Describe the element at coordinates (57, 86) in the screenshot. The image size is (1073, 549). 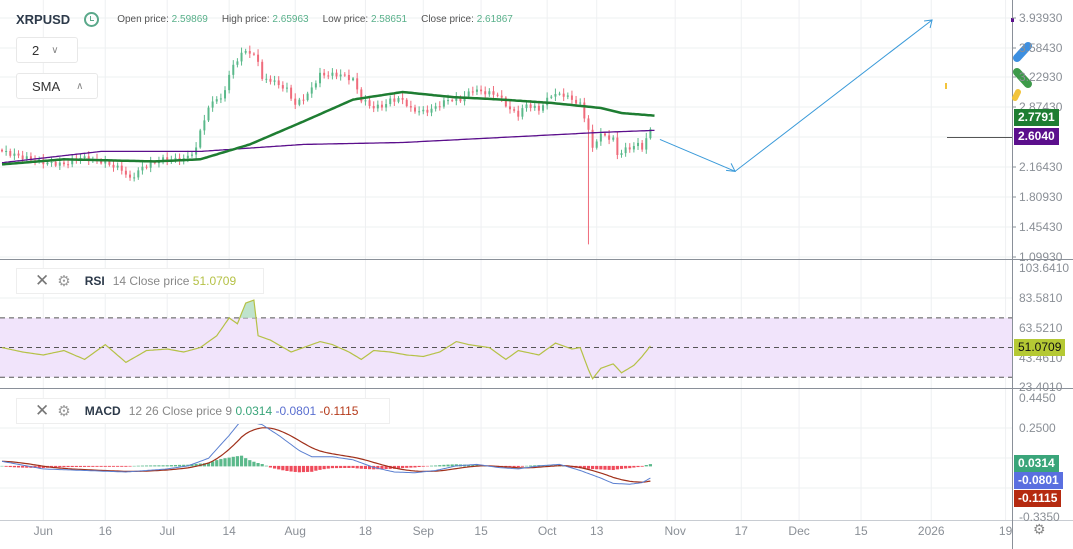
I see `indicator-dropdown: SMA ∧` at that location.